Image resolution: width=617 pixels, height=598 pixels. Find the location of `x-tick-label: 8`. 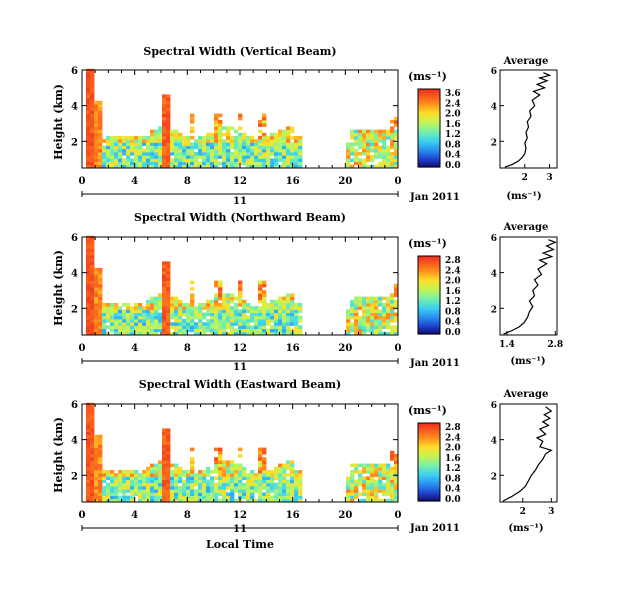

x-tick-label: 8 is located at coordinates (187, 348).